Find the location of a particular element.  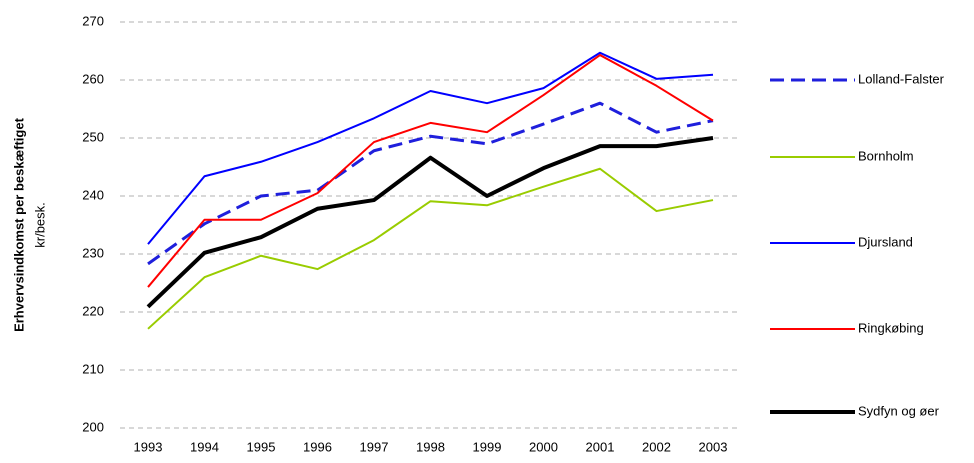

x-tick-label: 1996 is located at coordinates (317, 446).